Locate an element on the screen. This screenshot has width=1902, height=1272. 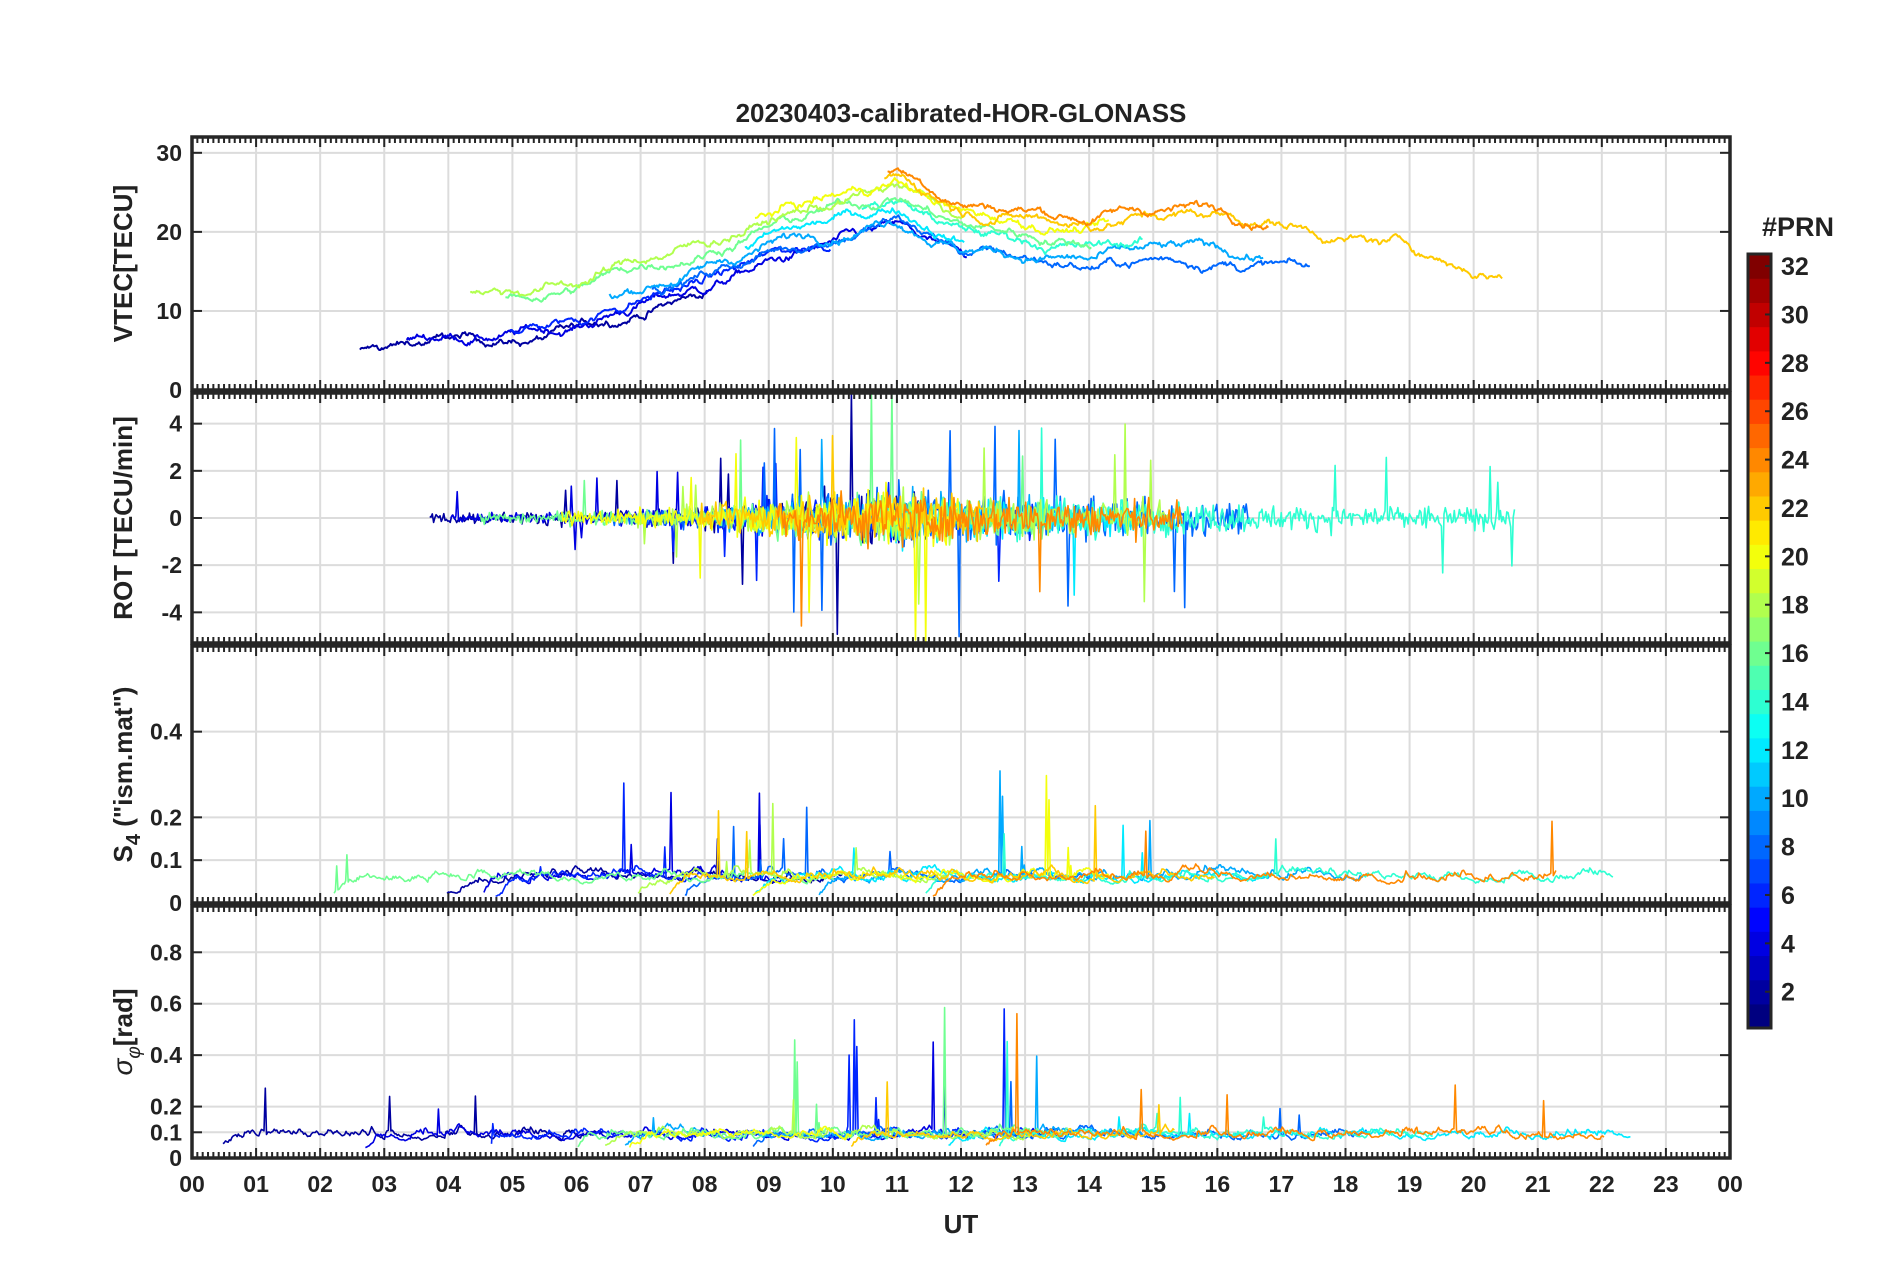
x-tick-label: 10 is located at coordinates (833, 1184).